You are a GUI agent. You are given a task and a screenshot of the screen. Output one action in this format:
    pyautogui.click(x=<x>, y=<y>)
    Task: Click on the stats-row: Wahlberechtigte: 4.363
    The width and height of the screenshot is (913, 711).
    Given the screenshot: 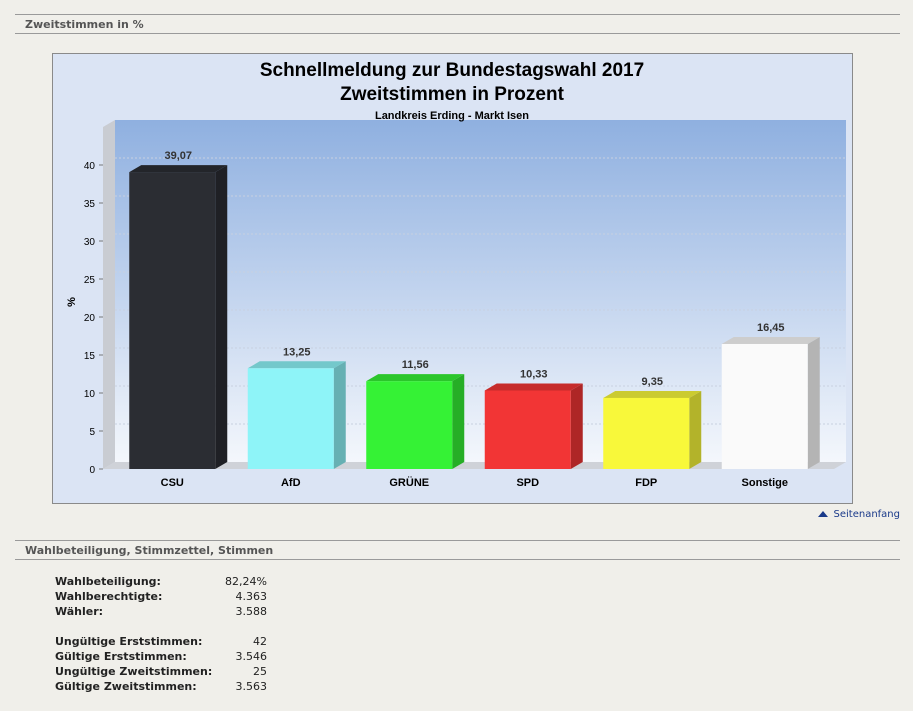 What is the action you would take?
    pyautogui.click(x=161, y=596)
    